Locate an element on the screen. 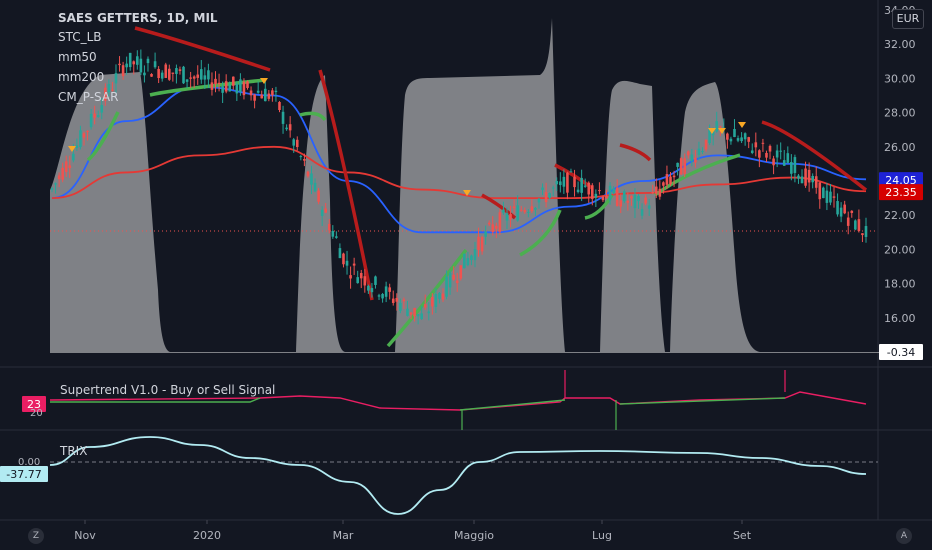 This screenshot has height=550, width=932. price-badge-mm200-bg is located at coordinates (901, 192).